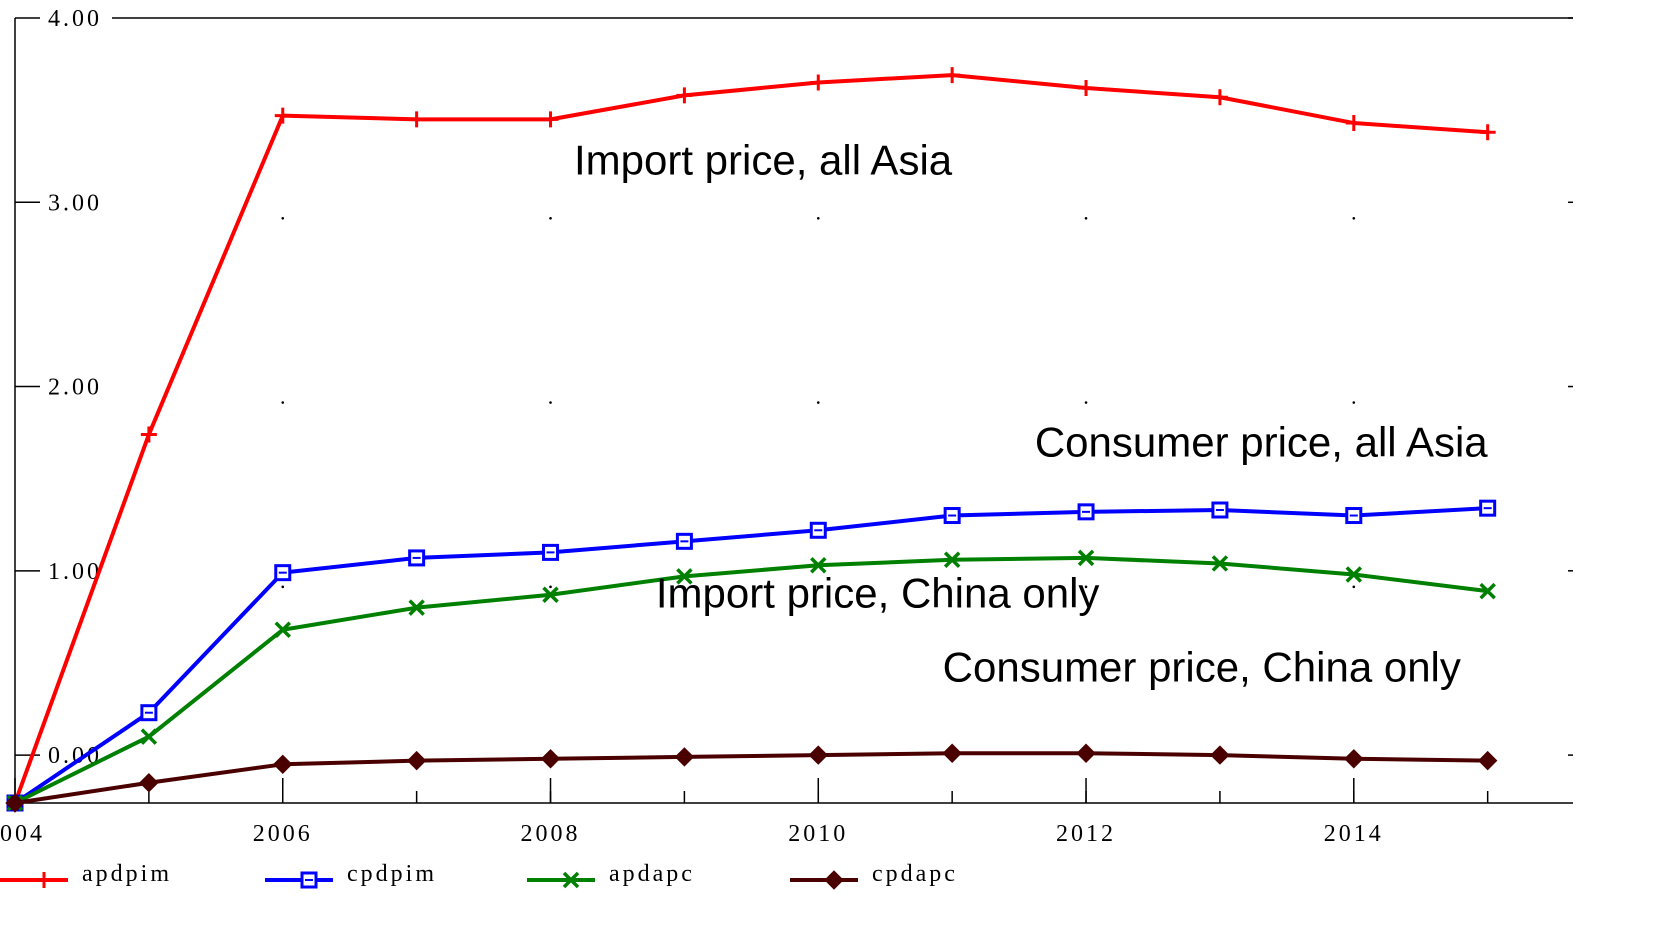  What do you see at coordinates (75, 388) in the screenshot?
I see `y-tick-label: 2.00` at bounding box center [75, 388].